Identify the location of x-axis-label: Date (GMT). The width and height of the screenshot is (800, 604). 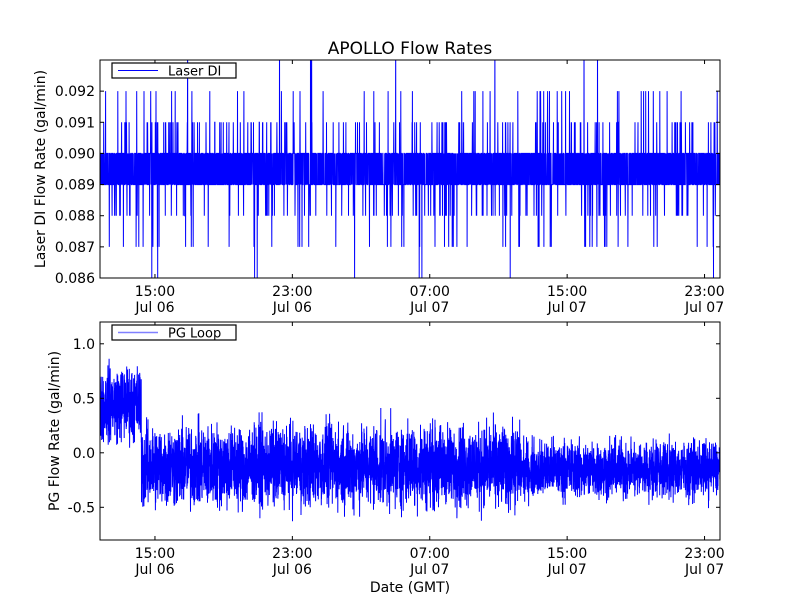
(410, 588).